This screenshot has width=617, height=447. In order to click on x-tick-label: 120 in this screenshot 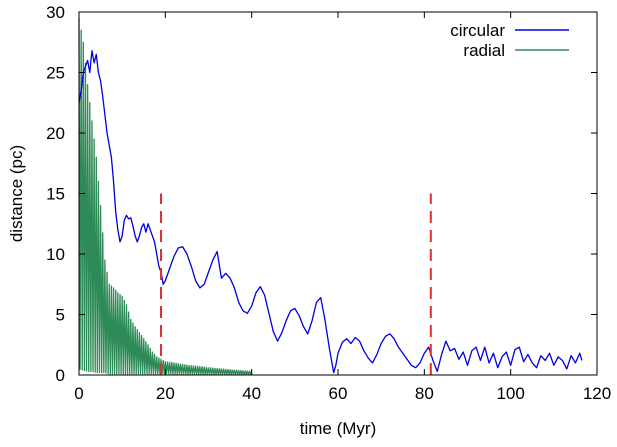, I will do `click(597, 393)`.